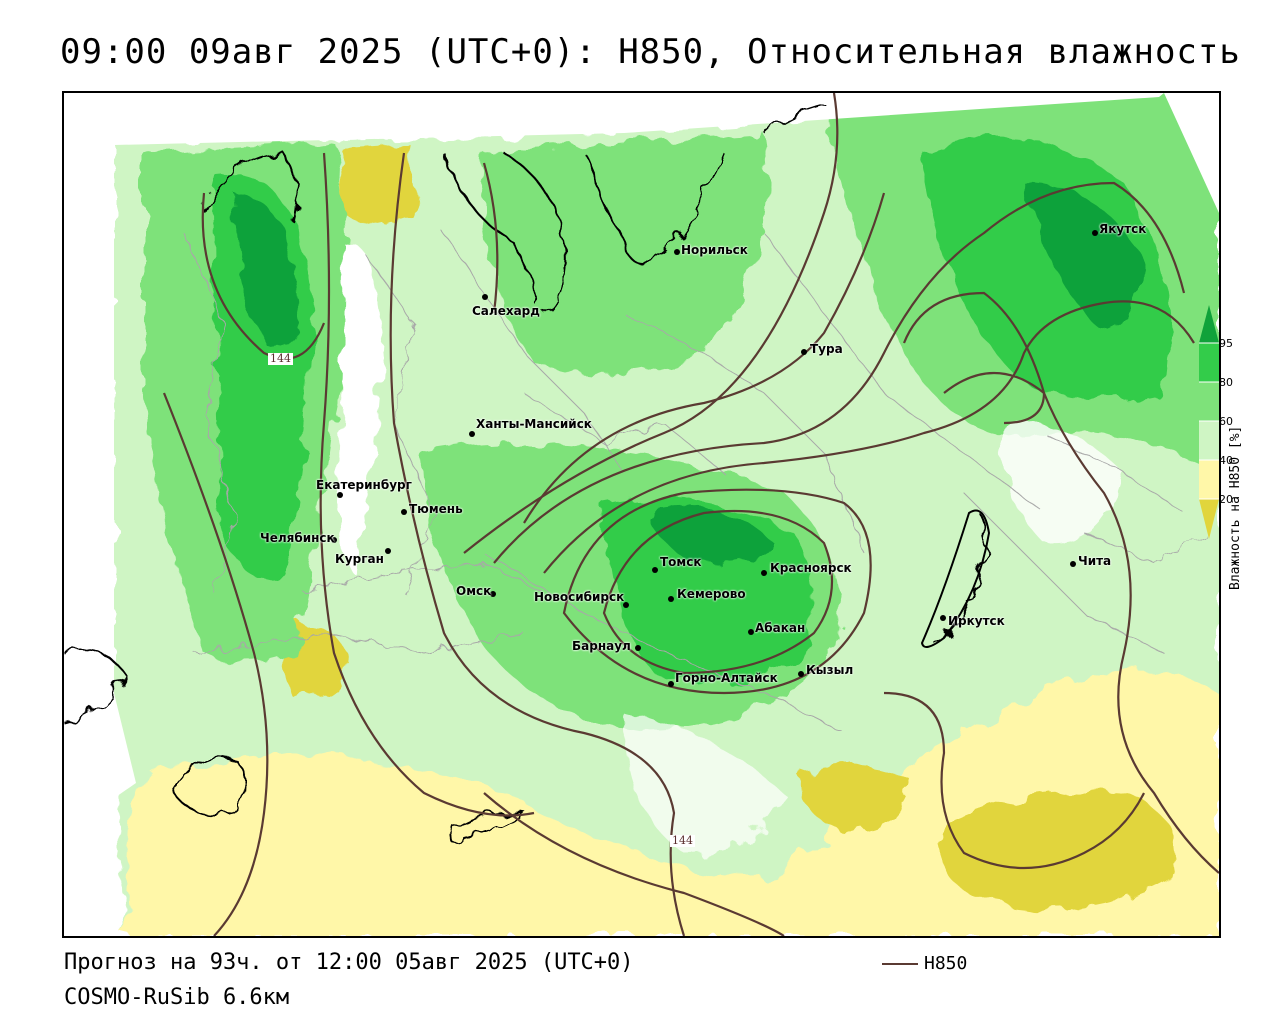  I want to click on series-legend: H850, so click(924, 963).